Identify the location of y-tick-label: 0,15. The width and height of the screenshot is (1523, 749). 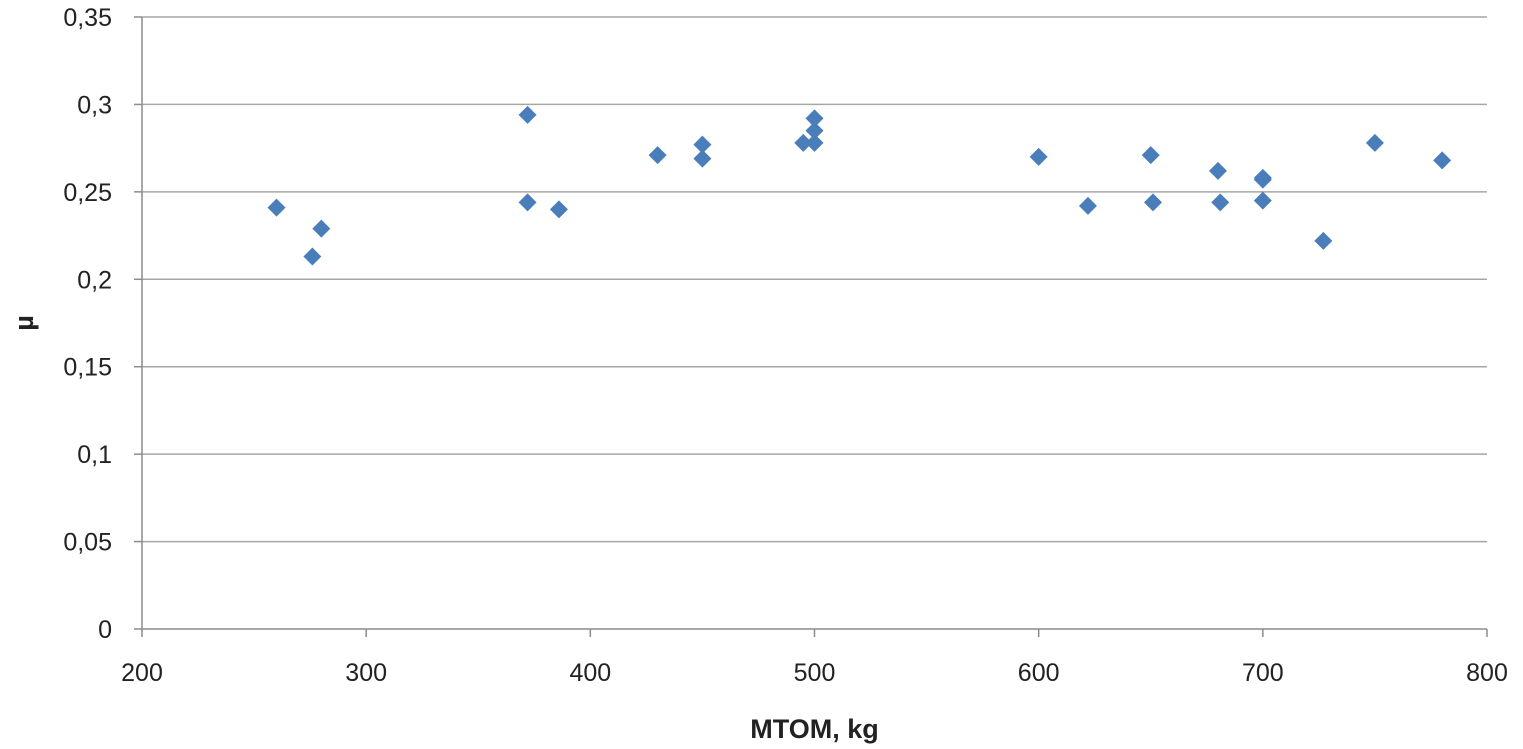
(87, 368).